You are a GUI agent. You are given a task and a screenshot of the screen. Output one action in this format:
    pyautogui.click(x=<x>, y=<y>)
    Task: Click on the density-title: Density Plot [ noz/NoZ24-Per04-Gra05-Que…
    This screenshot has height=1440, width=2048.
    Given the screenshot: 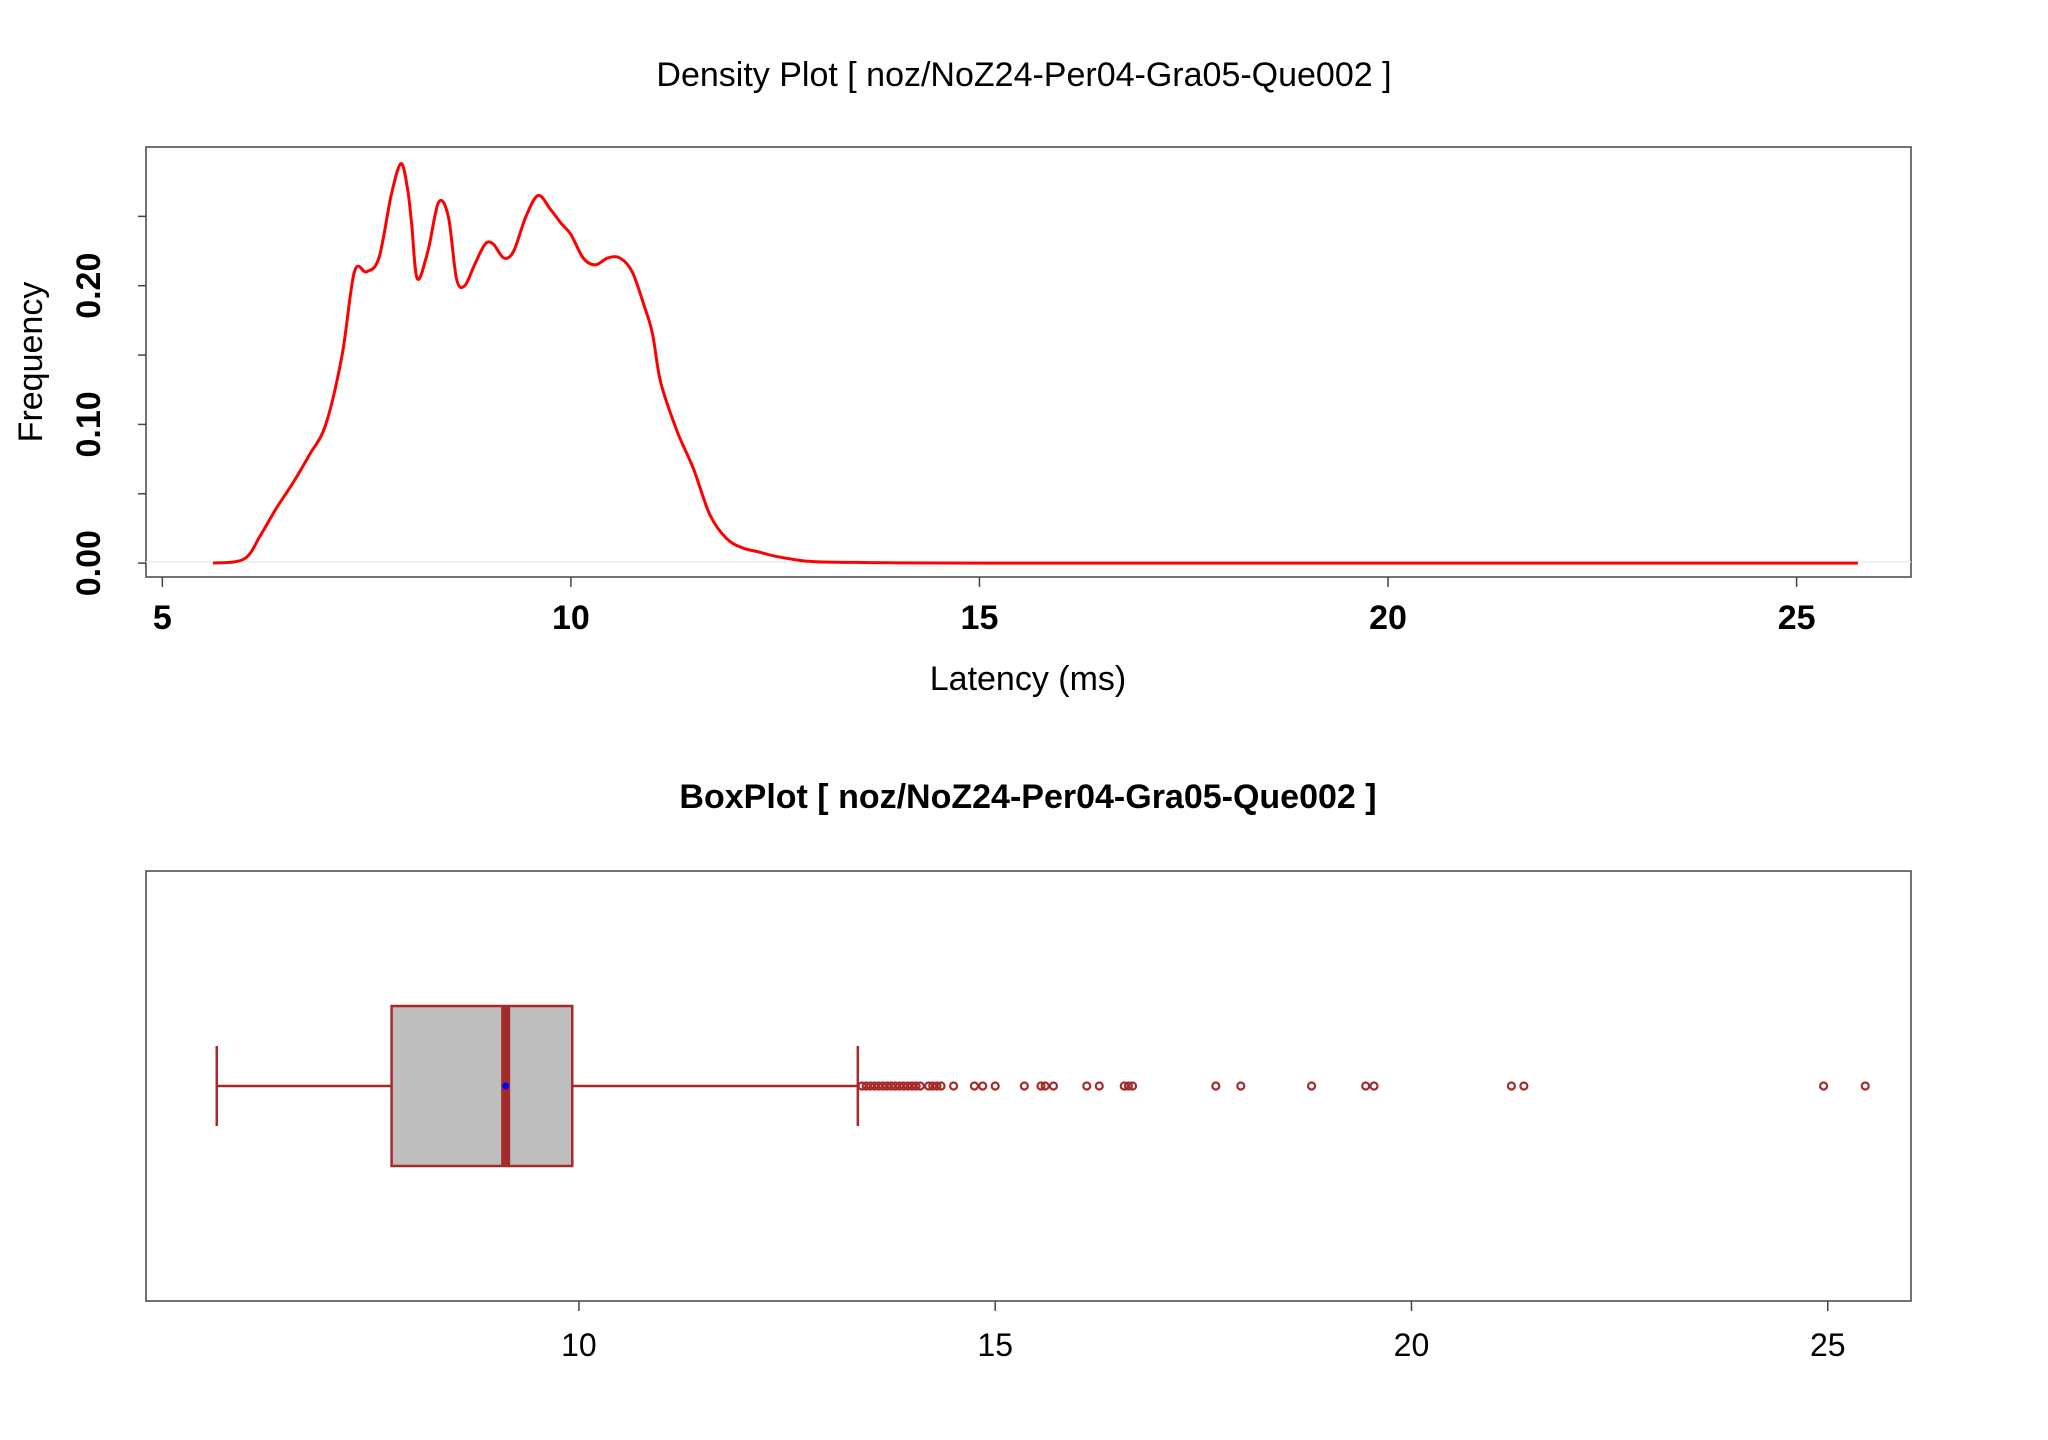 What is the action you would take?
    pyautogui.click(x=1023, y=75)
    